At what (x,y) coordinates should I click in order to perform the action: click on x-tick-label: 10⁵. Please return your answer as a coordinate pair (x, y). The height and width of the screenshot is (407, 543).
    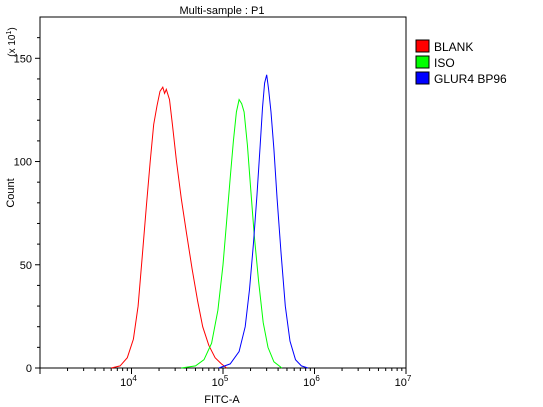
    Looking at the image, I should click on (220, 381).